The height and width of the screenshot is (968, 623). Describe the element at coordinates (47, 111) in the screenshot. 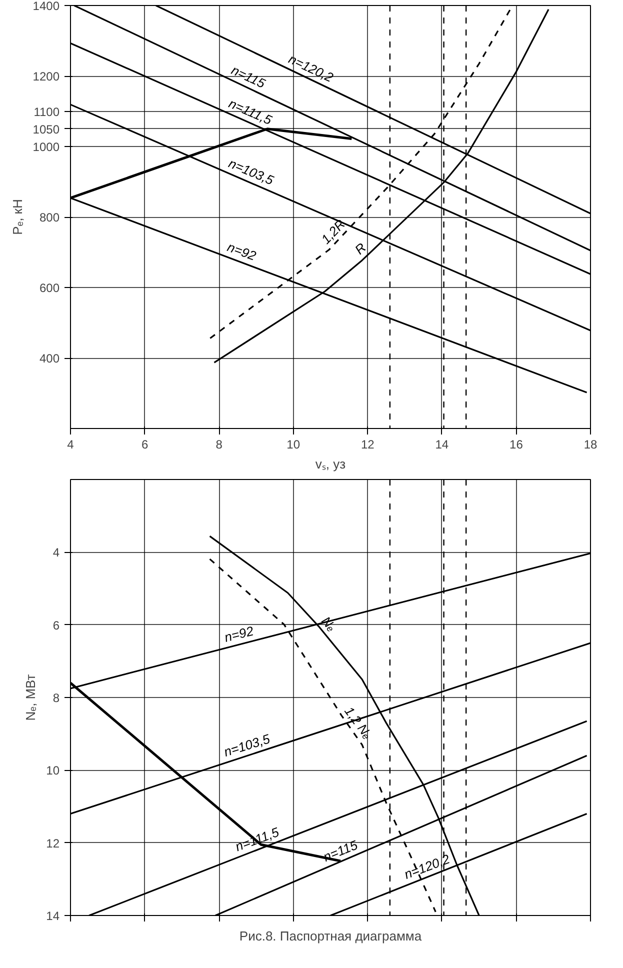

I see `y-tick-label: 1100` at that location.